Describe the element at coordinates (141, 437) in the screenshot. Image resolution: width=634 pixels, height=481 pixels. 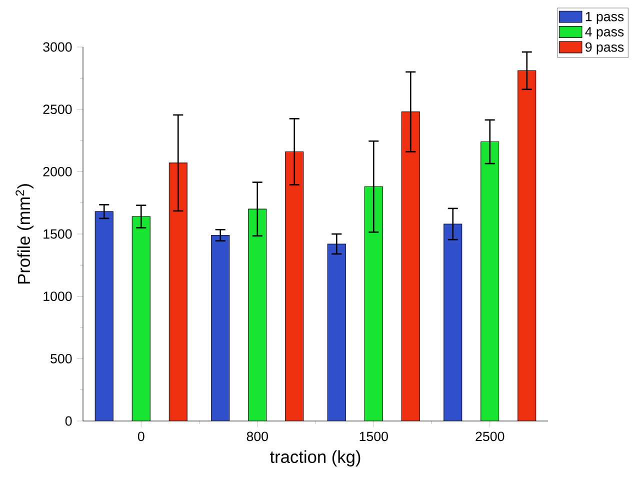
I see `x-tick-label: 0` at that location.